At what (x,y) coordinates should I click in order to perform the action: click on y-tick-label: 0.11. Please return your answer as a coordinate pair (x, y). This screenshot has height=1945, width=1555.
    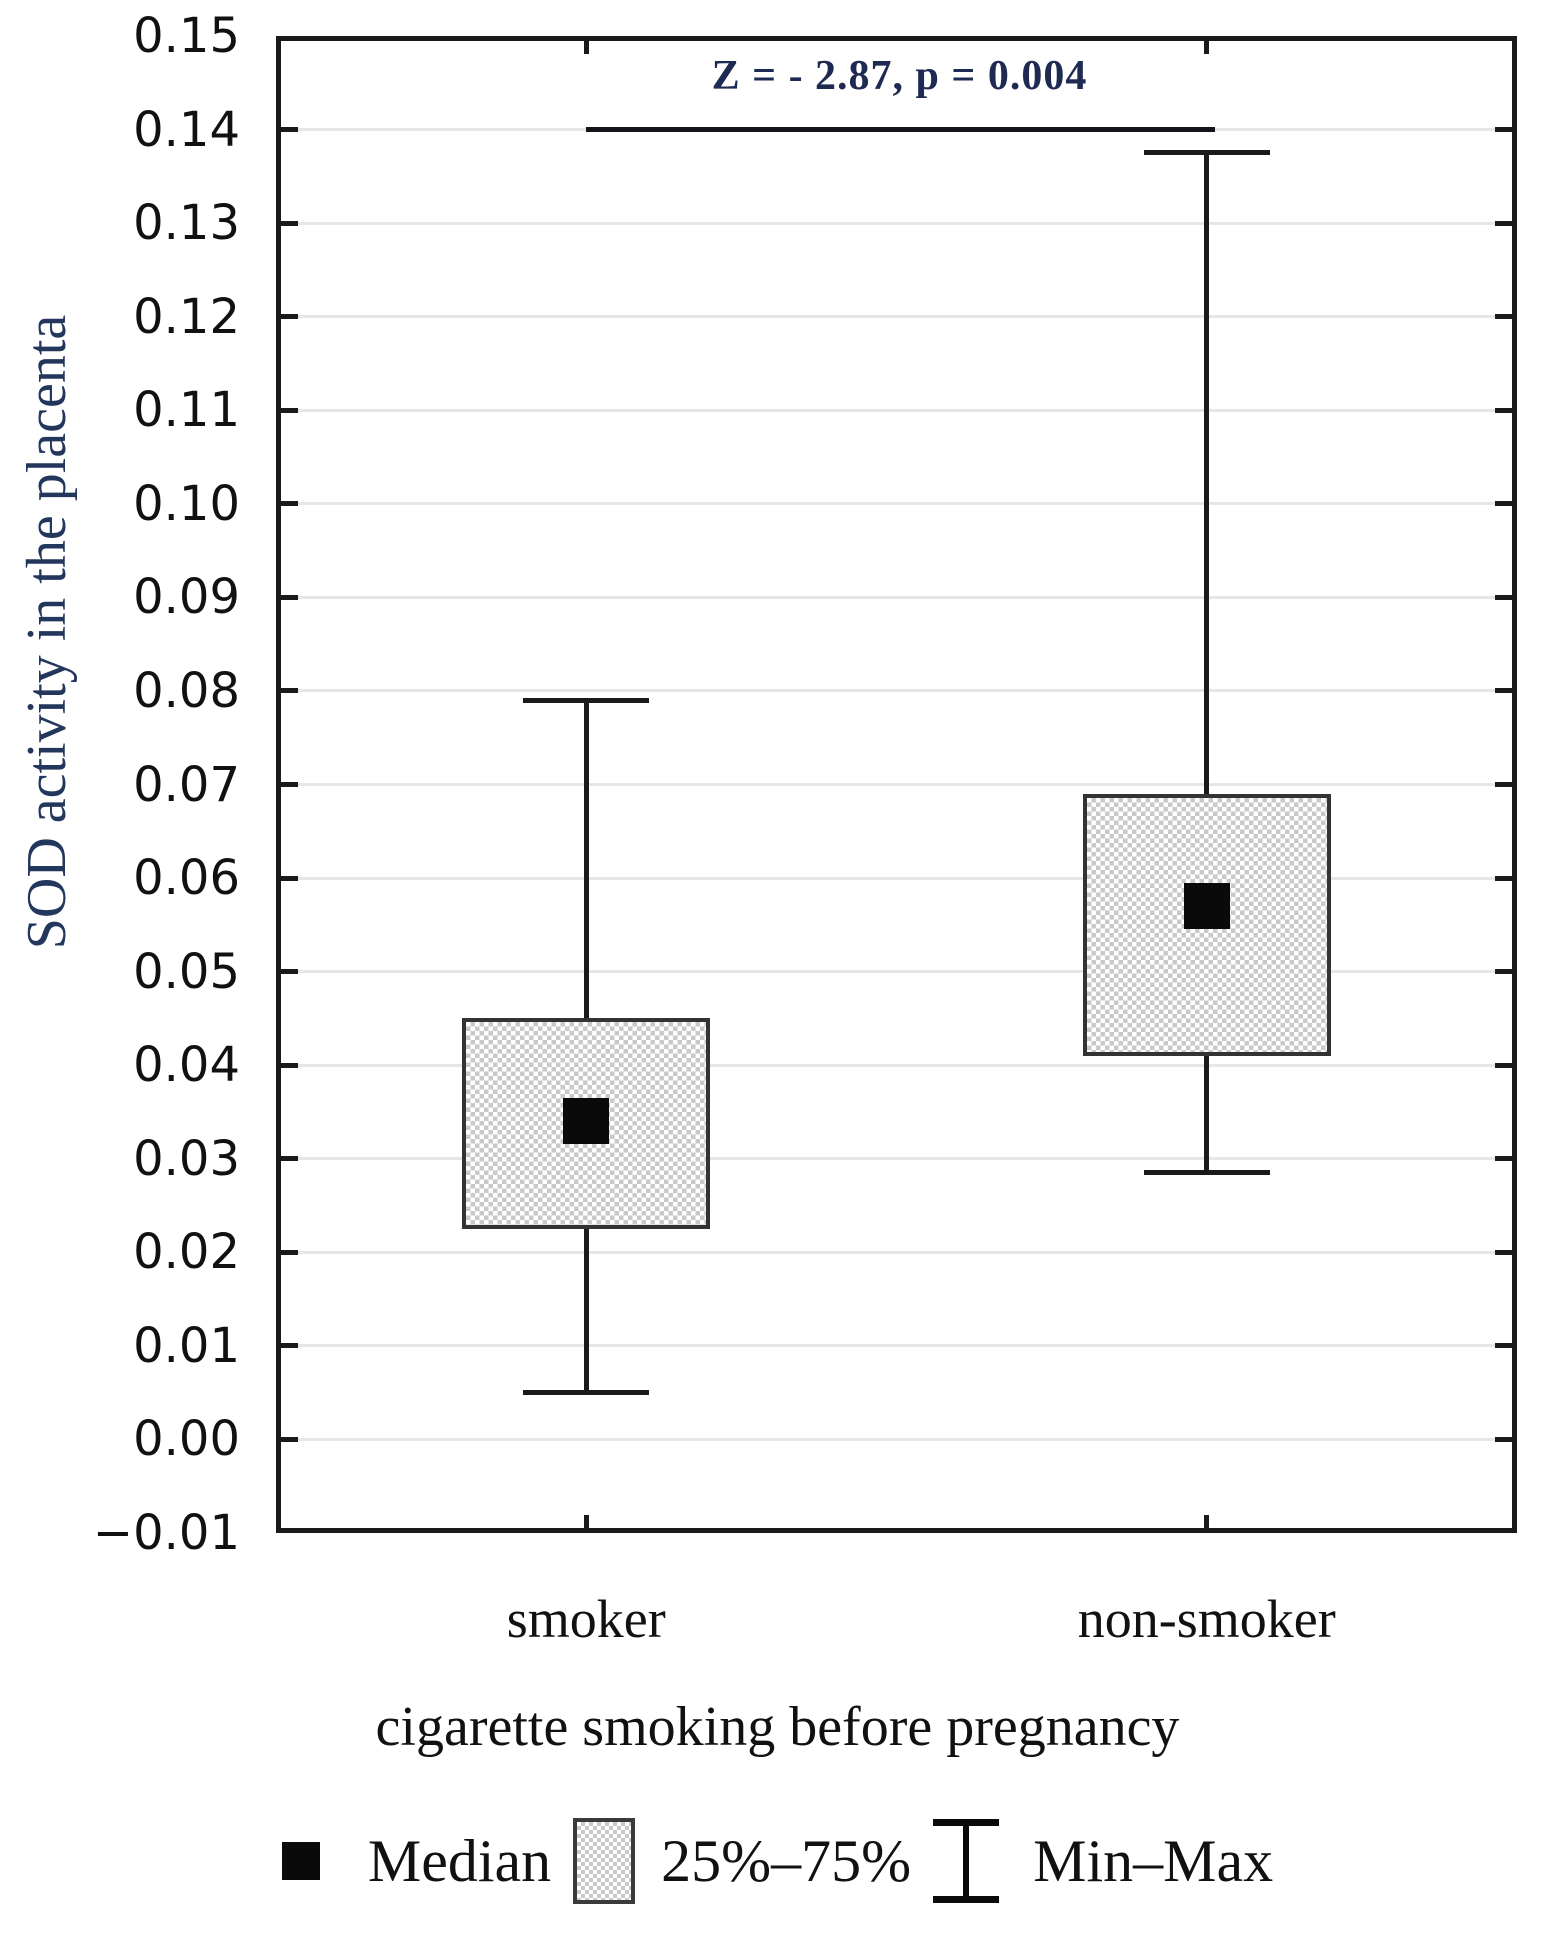
    Looking at the image, I should click on (186, 410).